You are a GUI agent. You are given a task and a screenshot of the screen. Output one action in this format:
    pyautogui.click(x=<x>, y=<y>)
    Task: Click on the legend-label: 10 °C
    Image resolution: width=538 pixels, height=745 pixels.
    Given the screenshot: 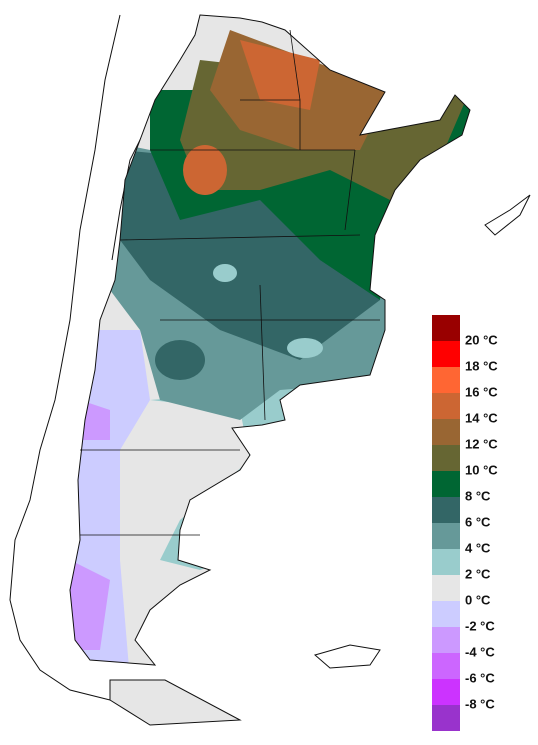 What is the action you would take?
    pyautogui.click(x=481, y=469)
    